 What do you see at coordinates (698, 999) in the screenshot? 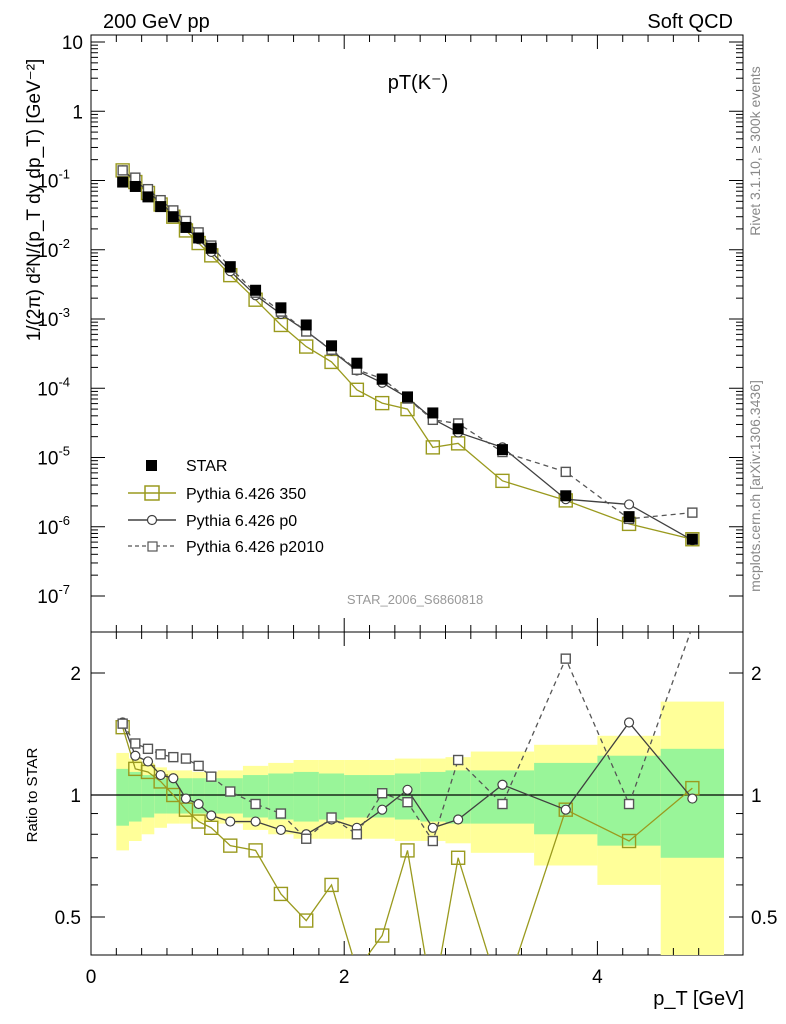
I see `x-axis-label: p_T [GeV]` at bounding box center [698, 999].